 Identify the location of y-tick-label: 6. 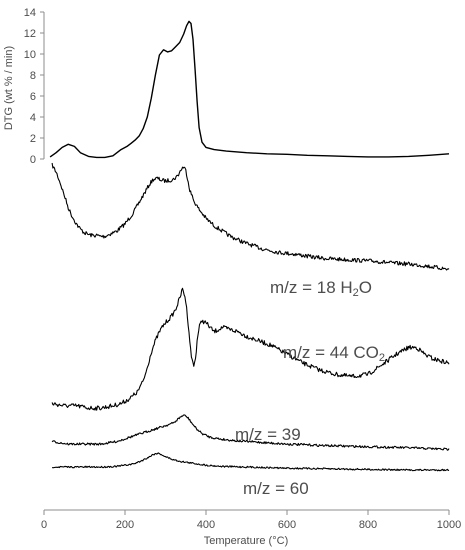
(33, 97).